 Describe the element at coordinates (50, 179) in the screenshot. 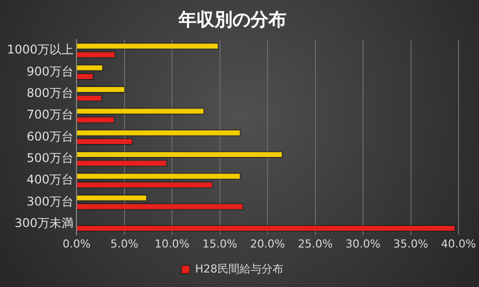

I see `y-tick-label: 400万台` at that location.